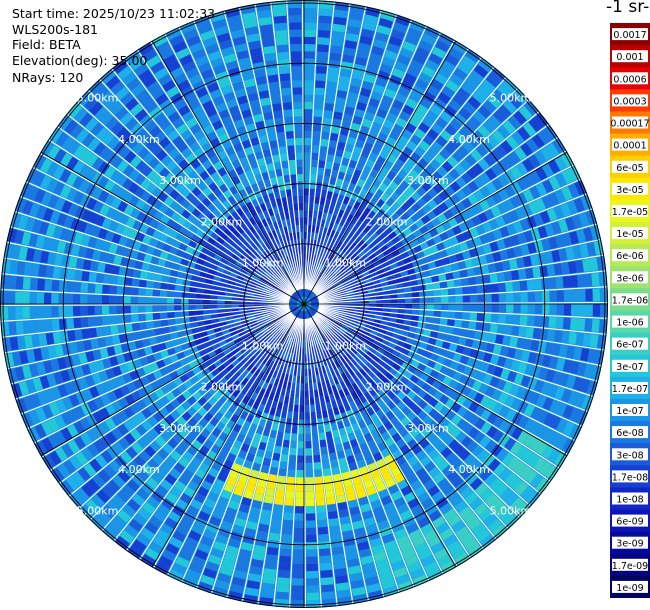 The image size is (650, 610). What do you see at coordinates (438, 387) in the screenshot?
I see `ray` at bounding box center [438, 387].